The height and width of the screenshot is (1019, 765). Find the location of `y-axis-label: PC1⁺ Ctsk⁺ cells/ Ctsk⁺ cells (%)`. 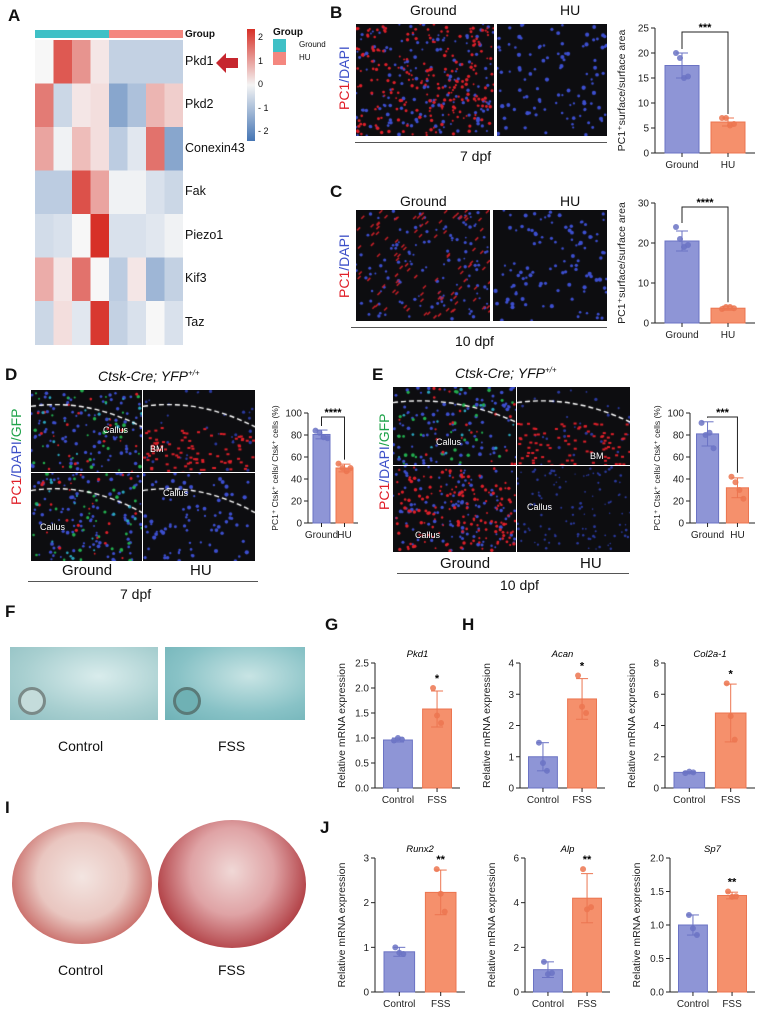

y-axis-label: PC1⁺ Ctsk⁺ cells/ Ctsk⁺ cells (%) is located at coordinates (657, 468).